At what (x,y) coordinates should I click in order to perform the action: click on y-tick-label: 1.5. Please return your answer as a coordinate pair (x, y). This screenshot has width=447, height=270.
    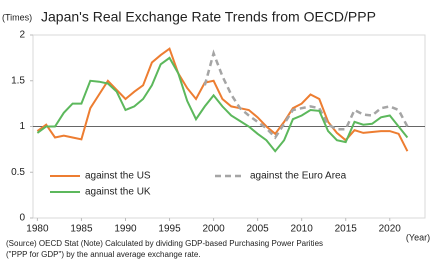
    Looking at the image, I should click on (18, 80).